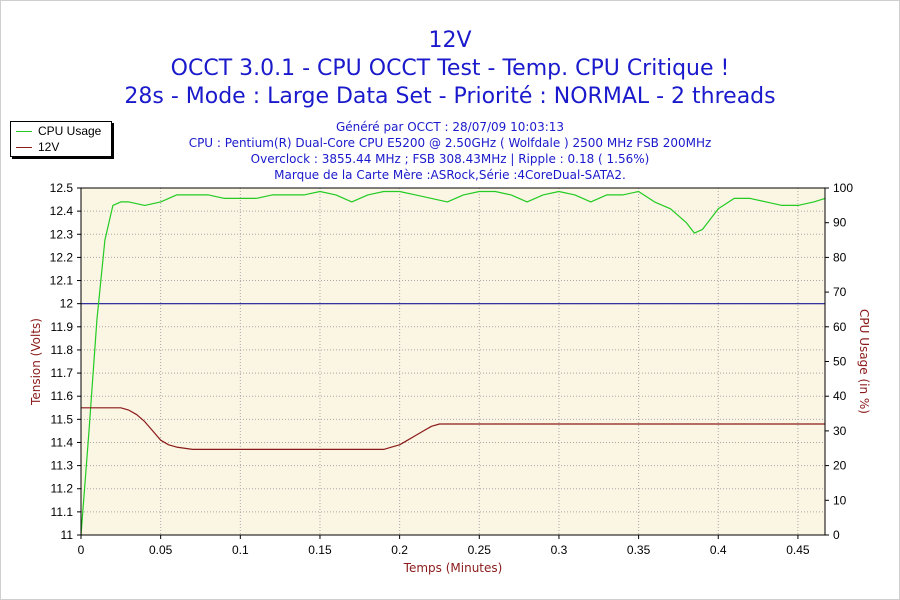  What do you see at coordinates (453, 568) in the screenshot?
I see `x-axis-title: Temps (Minutes)` at bounding box center [453, 568].